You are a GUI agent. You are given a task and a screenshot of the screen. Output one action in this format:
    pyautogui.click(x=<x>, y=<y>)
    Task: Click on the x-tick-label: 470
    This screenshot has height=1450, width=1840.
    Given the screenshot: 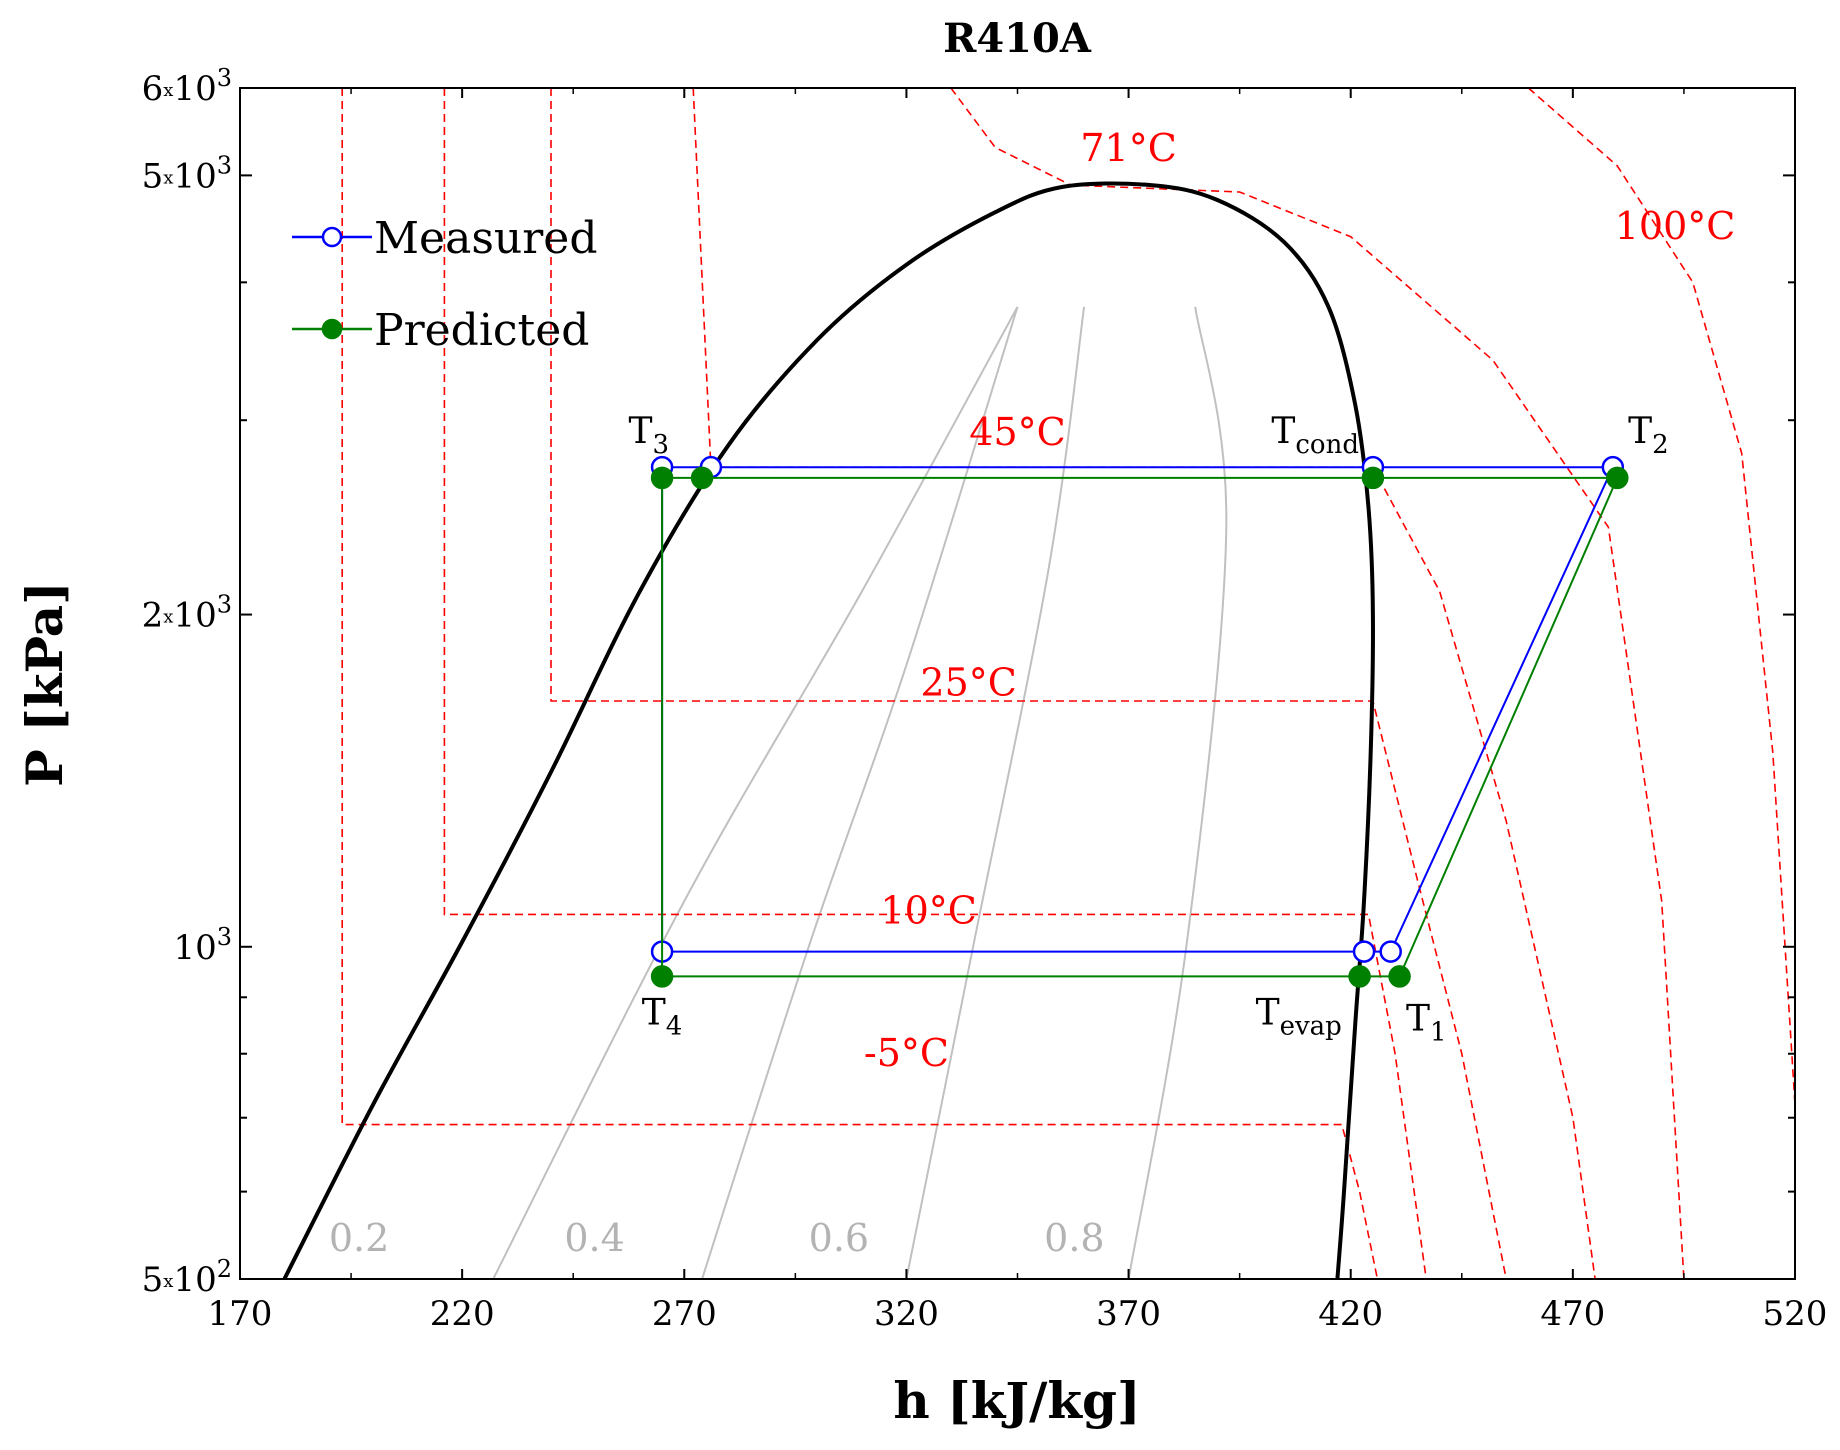 What is the action you would take?
    pyautogui.click(x=1572, y=1314)
    